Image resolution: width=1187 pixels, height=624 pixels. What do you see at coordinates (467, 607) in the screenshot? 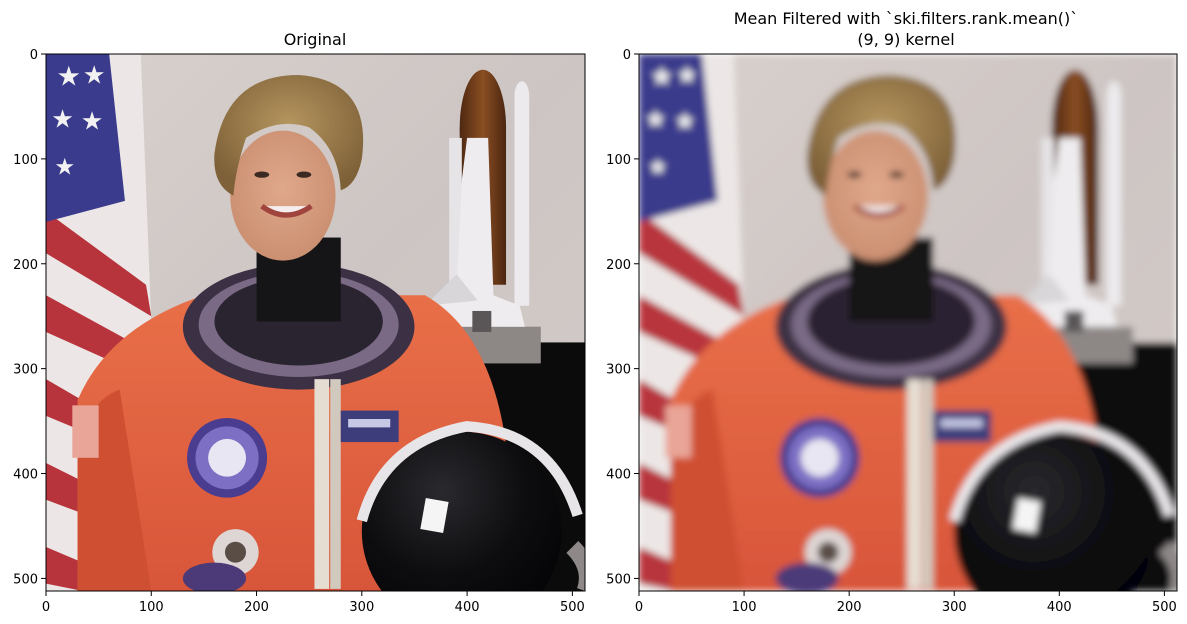
I see `x-tick-label-original: 400` at bounding box center [467, 607].